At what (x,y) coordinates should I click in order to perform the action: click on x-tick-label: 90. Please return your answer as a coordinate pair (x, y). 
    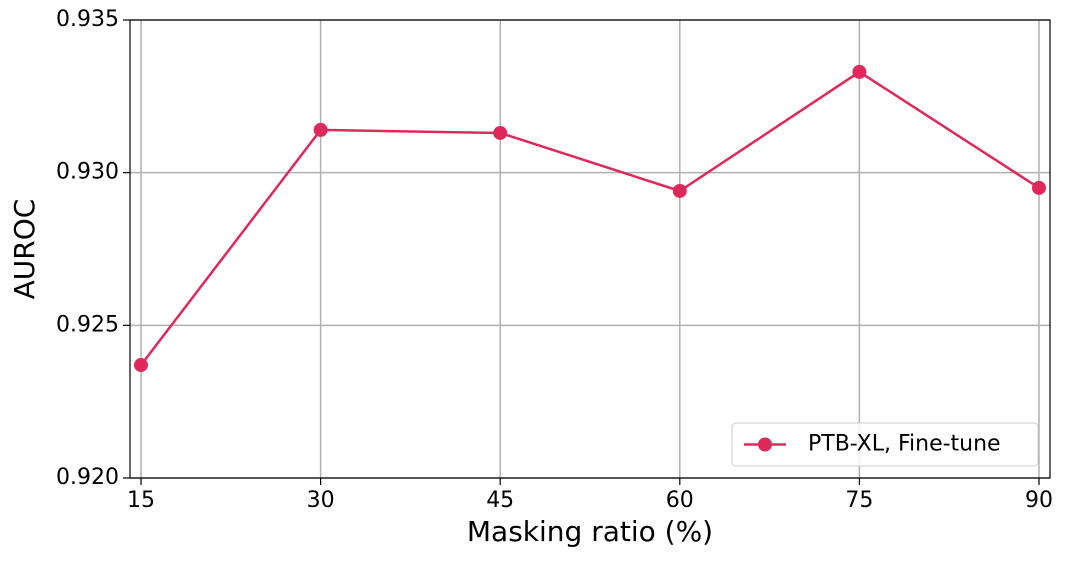
    Looking at the image, I should click on (1039, 500).